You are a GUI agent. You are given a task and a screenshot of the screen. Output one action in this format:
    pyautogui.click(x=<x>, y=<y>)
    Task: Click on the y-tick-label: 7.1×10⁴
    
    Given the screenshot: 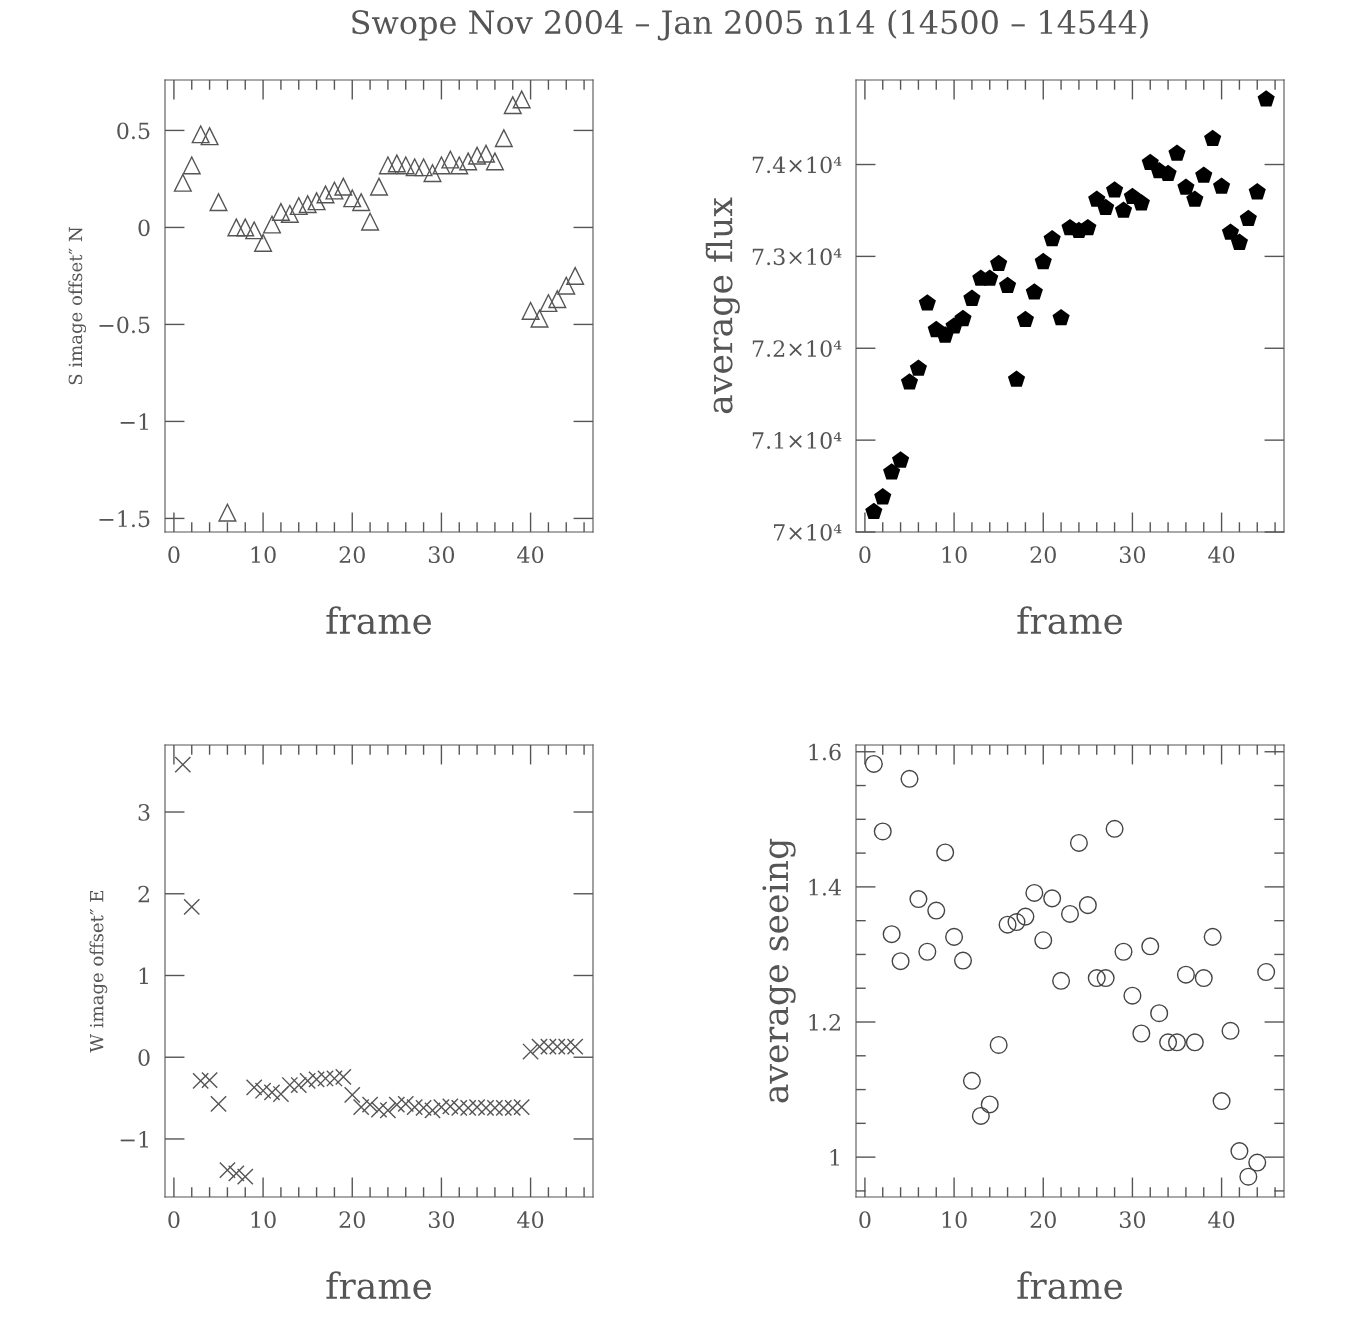 What is the action you would take?
    pyautogui.click(x=797, y=440)
    